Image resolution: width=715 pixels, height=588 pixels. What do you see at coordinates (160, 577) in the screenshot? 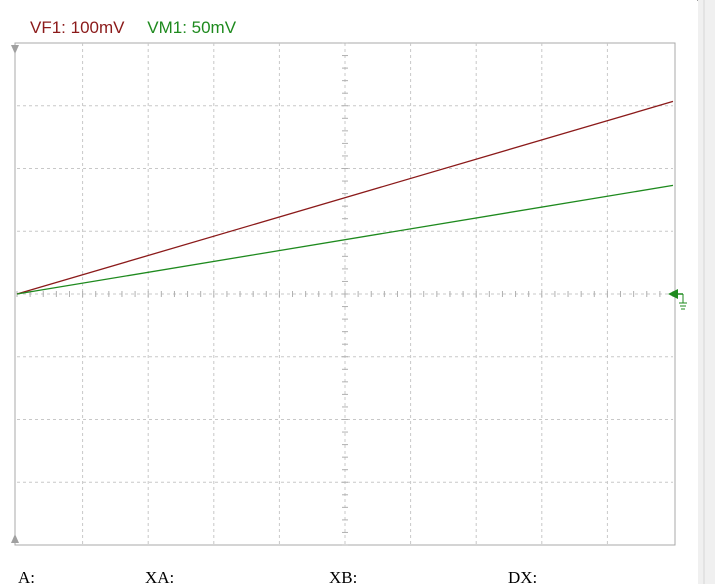
I see `readout-xa: XA:` at bounding box center [160, 577].